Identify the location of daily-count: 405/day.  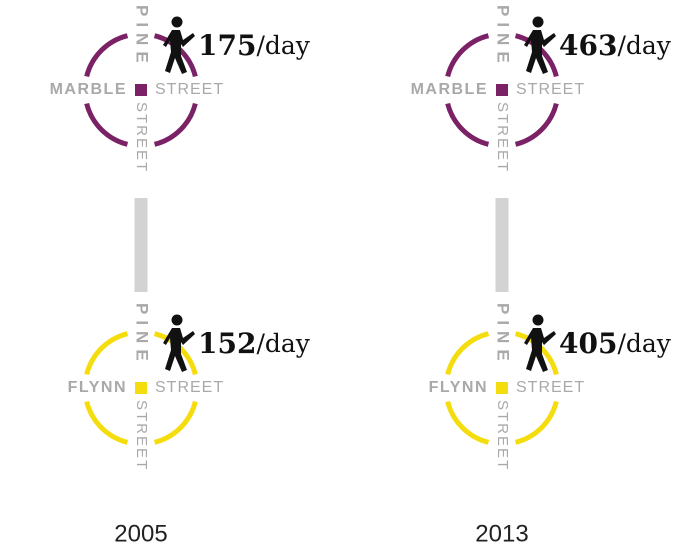
(615, 343).